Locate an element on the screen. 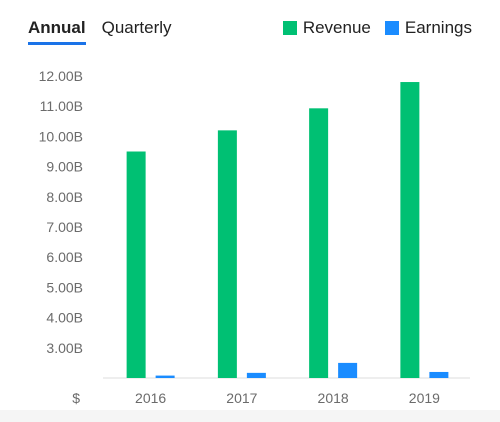 Image resolution: width=500 pixels, height=422 pixels. tab-quarterly: Quarterly is located at coordinates (136, 27).